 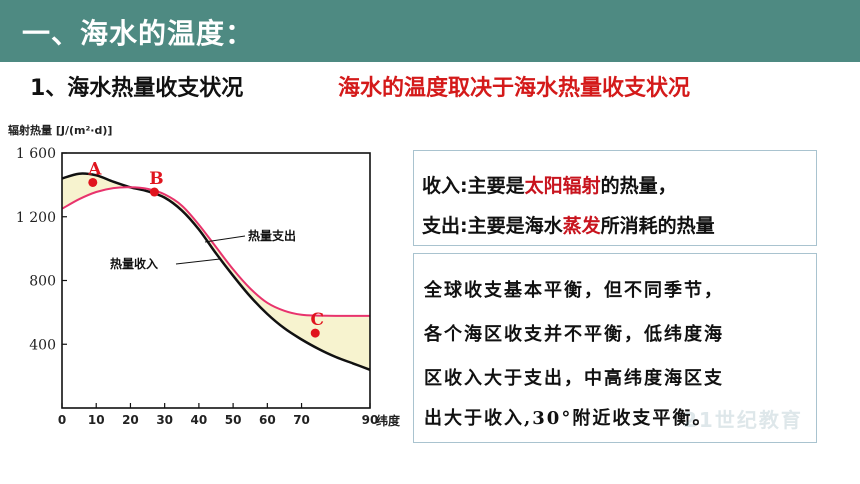 I want to click on watermark: 21世纪教育, so click(x=743, y=420).